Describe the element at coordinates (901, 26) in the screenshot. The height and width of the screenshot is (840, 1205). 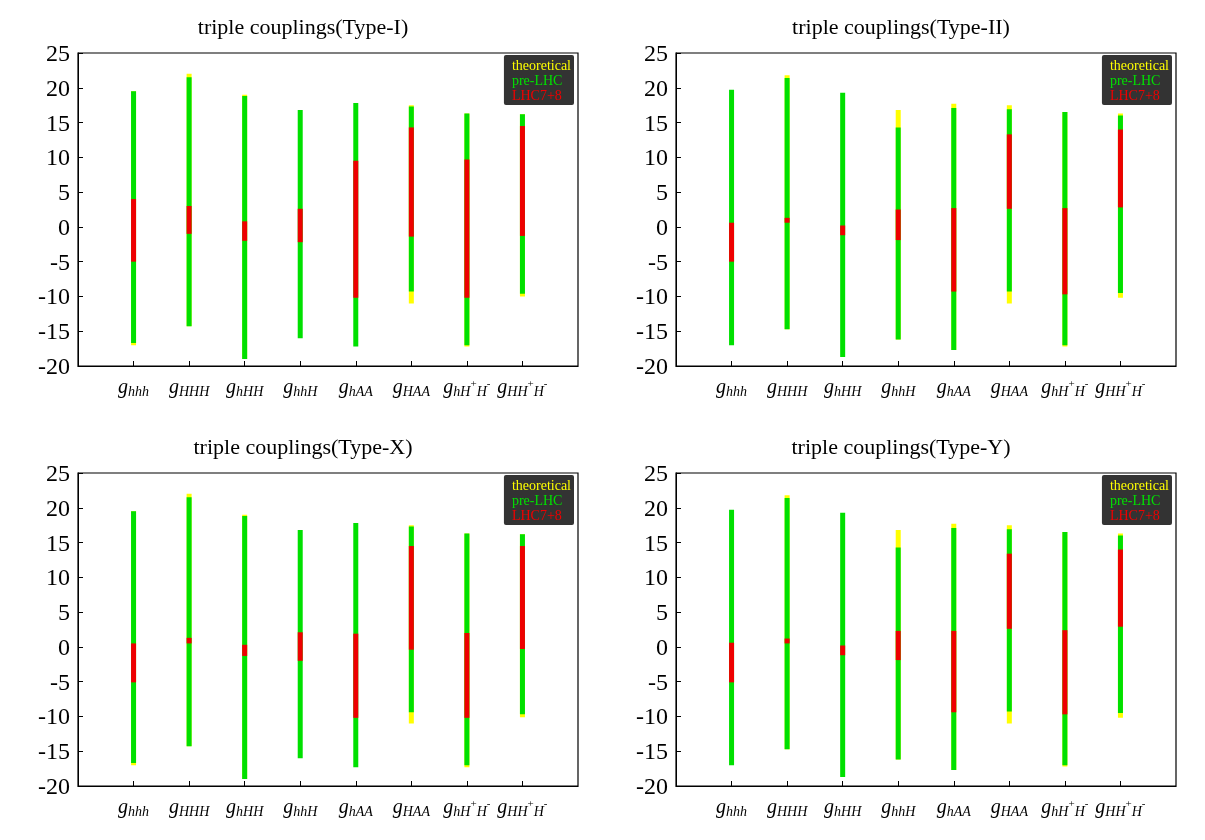
I see `chart-title: triple couplings(Type-II)` at that location.